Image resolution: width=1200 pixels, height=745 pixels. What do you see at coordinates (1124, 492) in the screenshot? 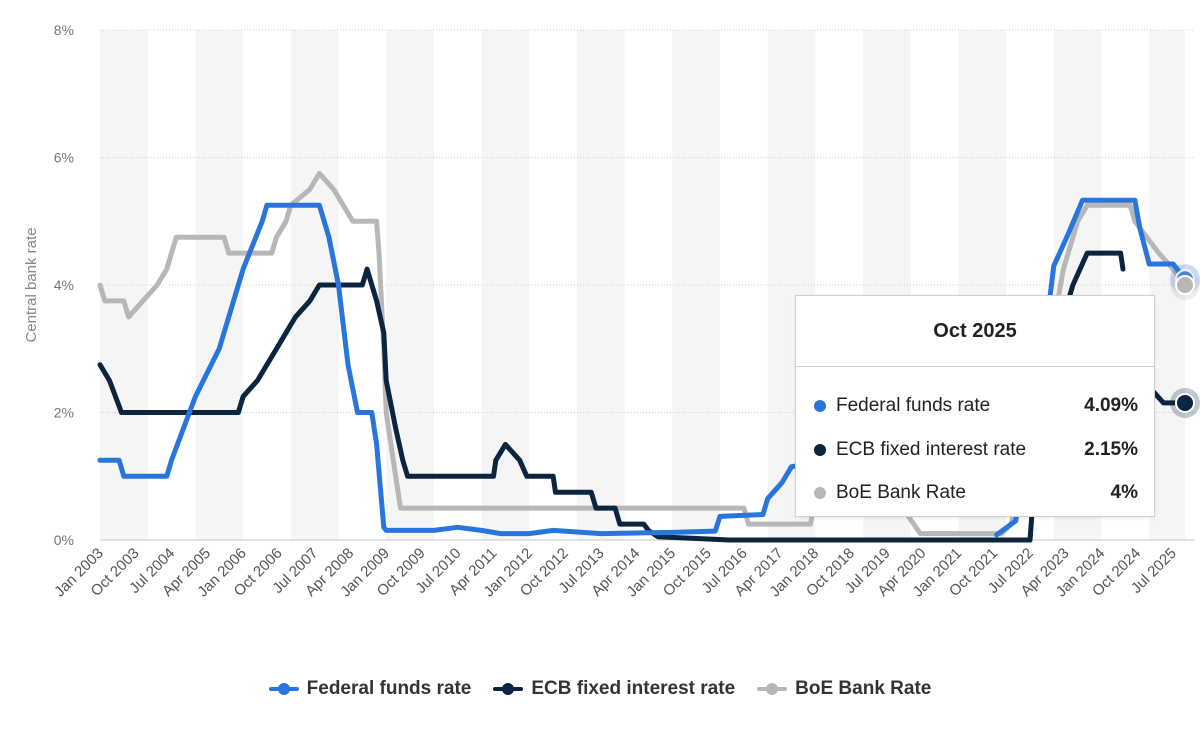
I see `tooltip-row-value: 4%` at bounding box center [1124, 492].